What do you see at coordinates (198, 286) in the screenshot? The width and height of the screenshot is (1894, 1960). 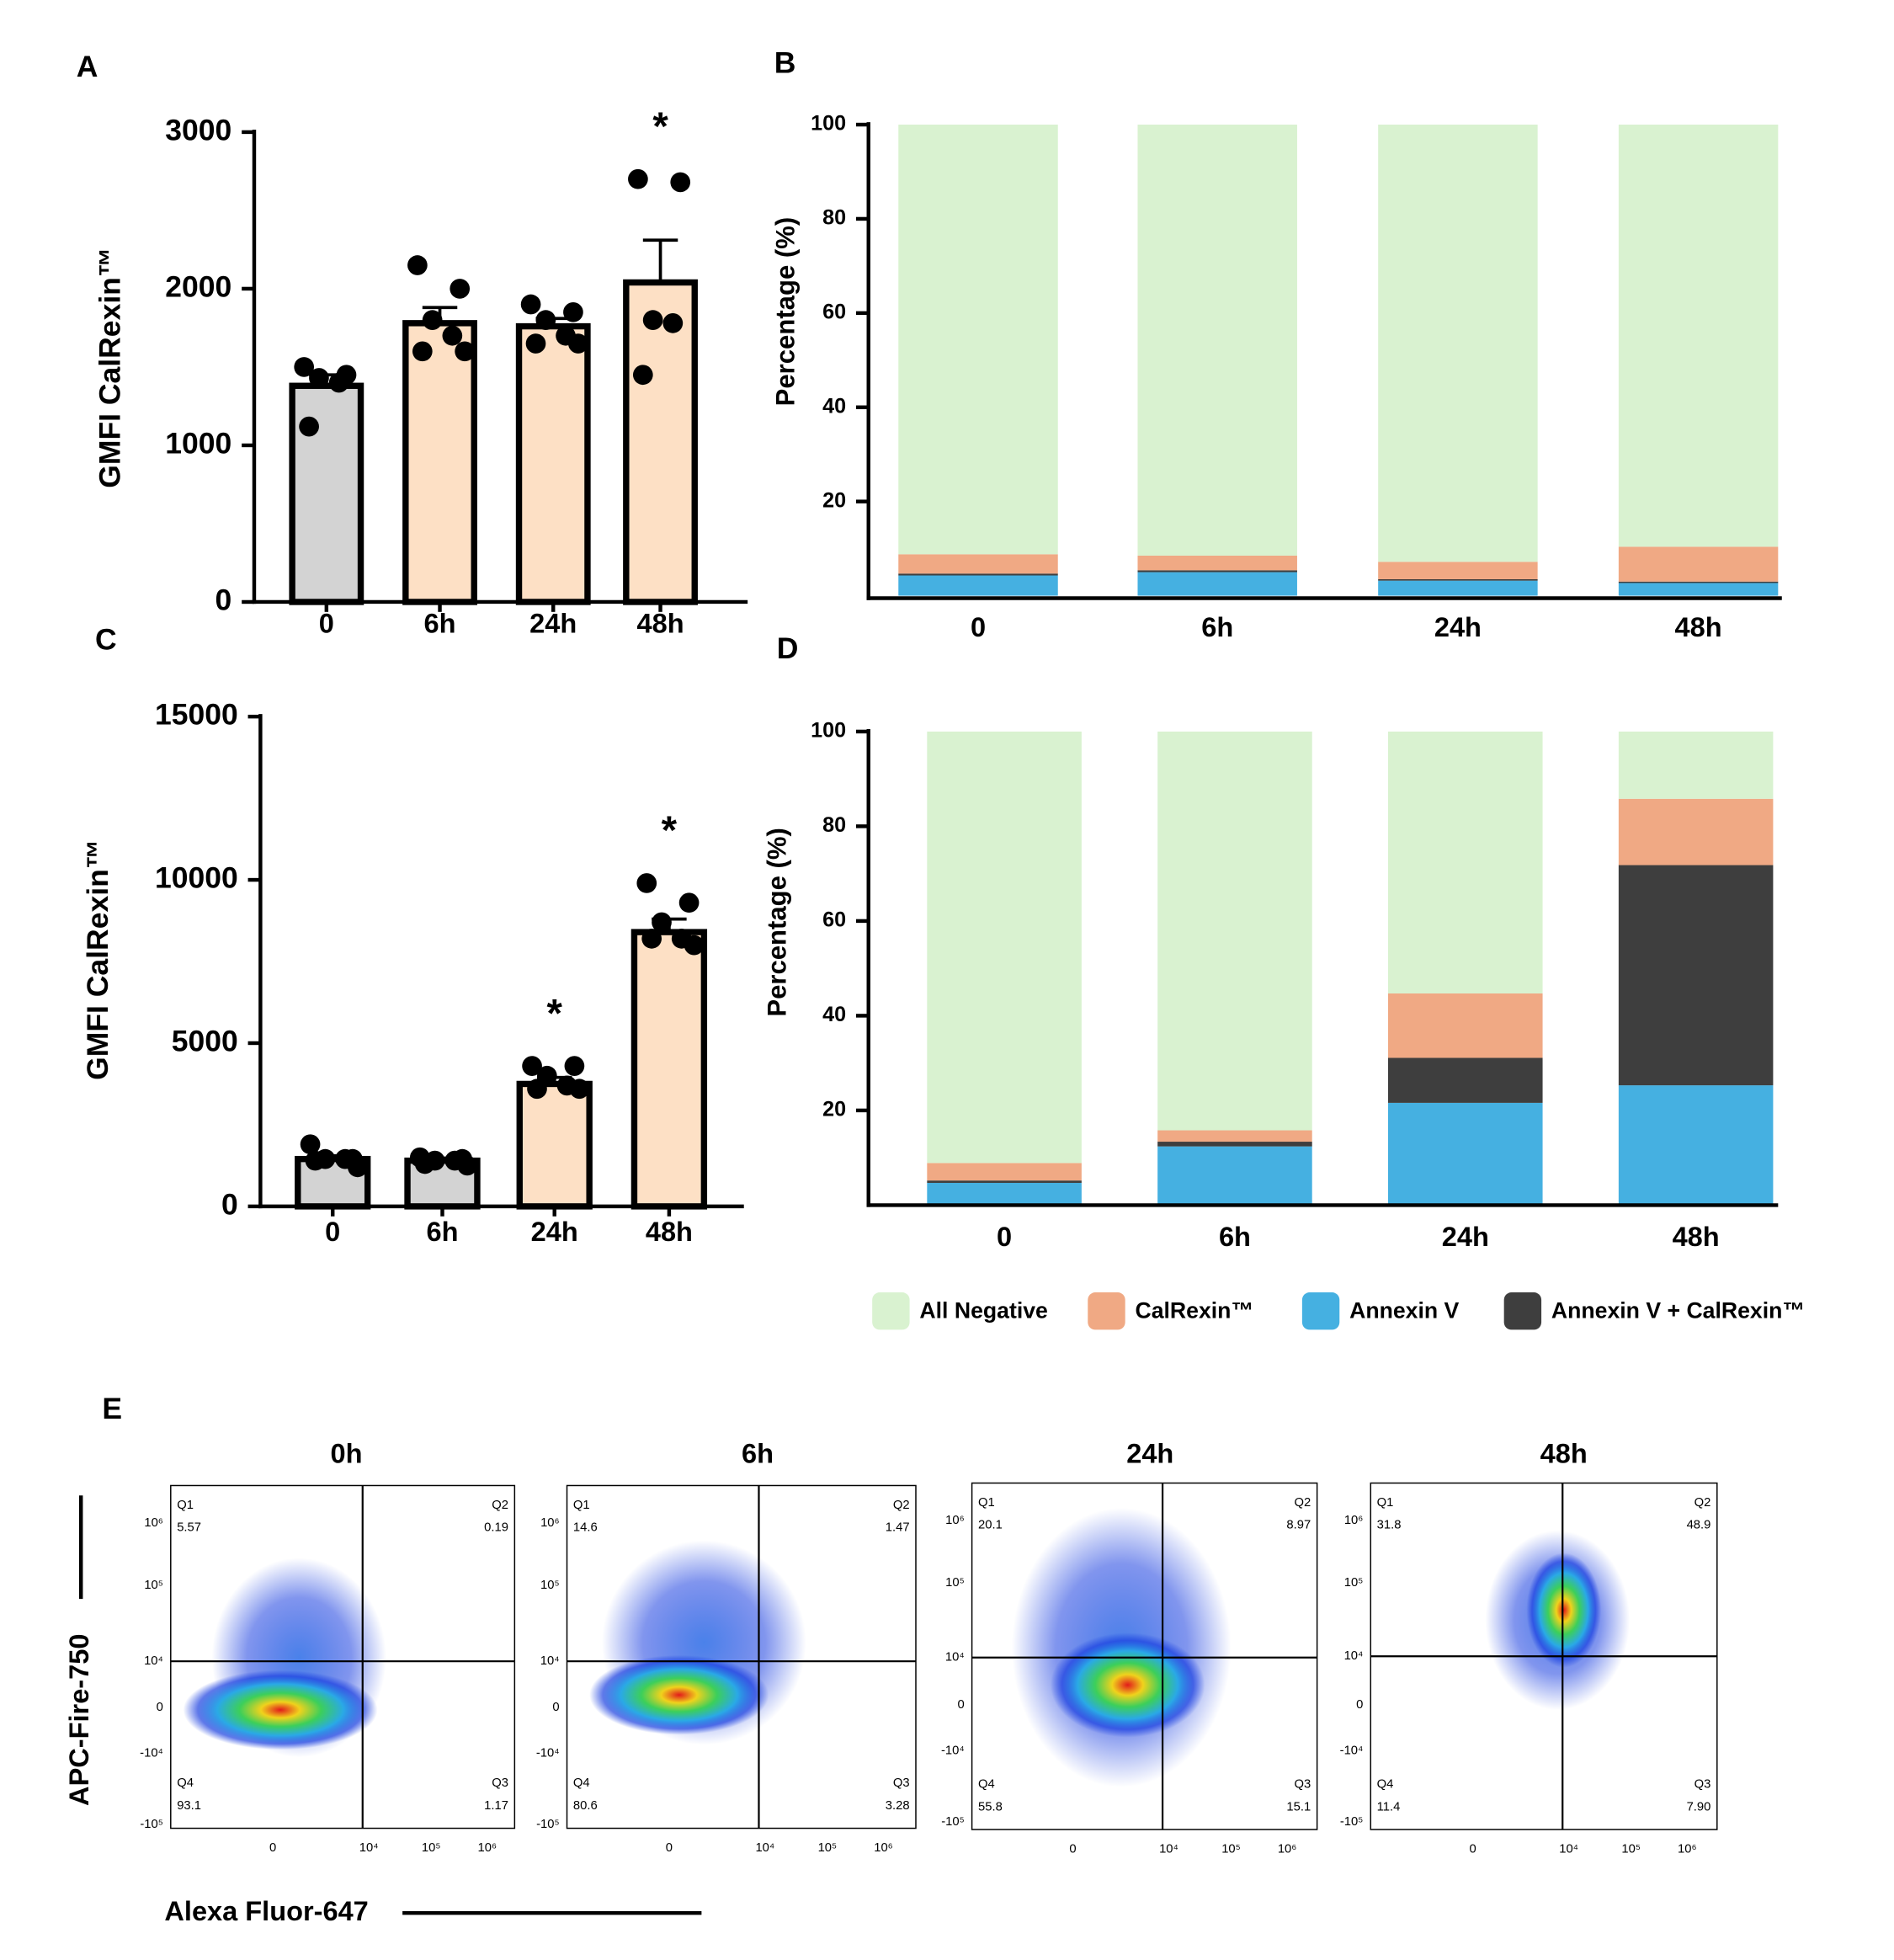 I see `y-tick-label: 2000` at bounding box center [198, 286].